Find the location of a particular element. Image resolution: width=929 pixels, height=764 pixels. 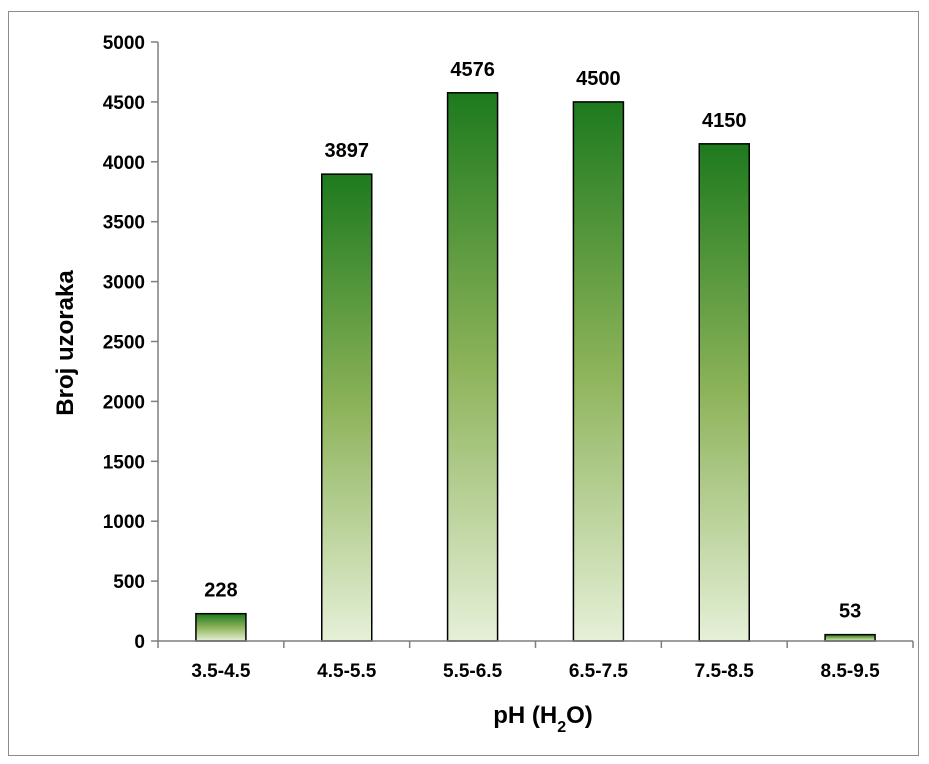

bar-3.5-4.5 is located at coordinates (221, 627).